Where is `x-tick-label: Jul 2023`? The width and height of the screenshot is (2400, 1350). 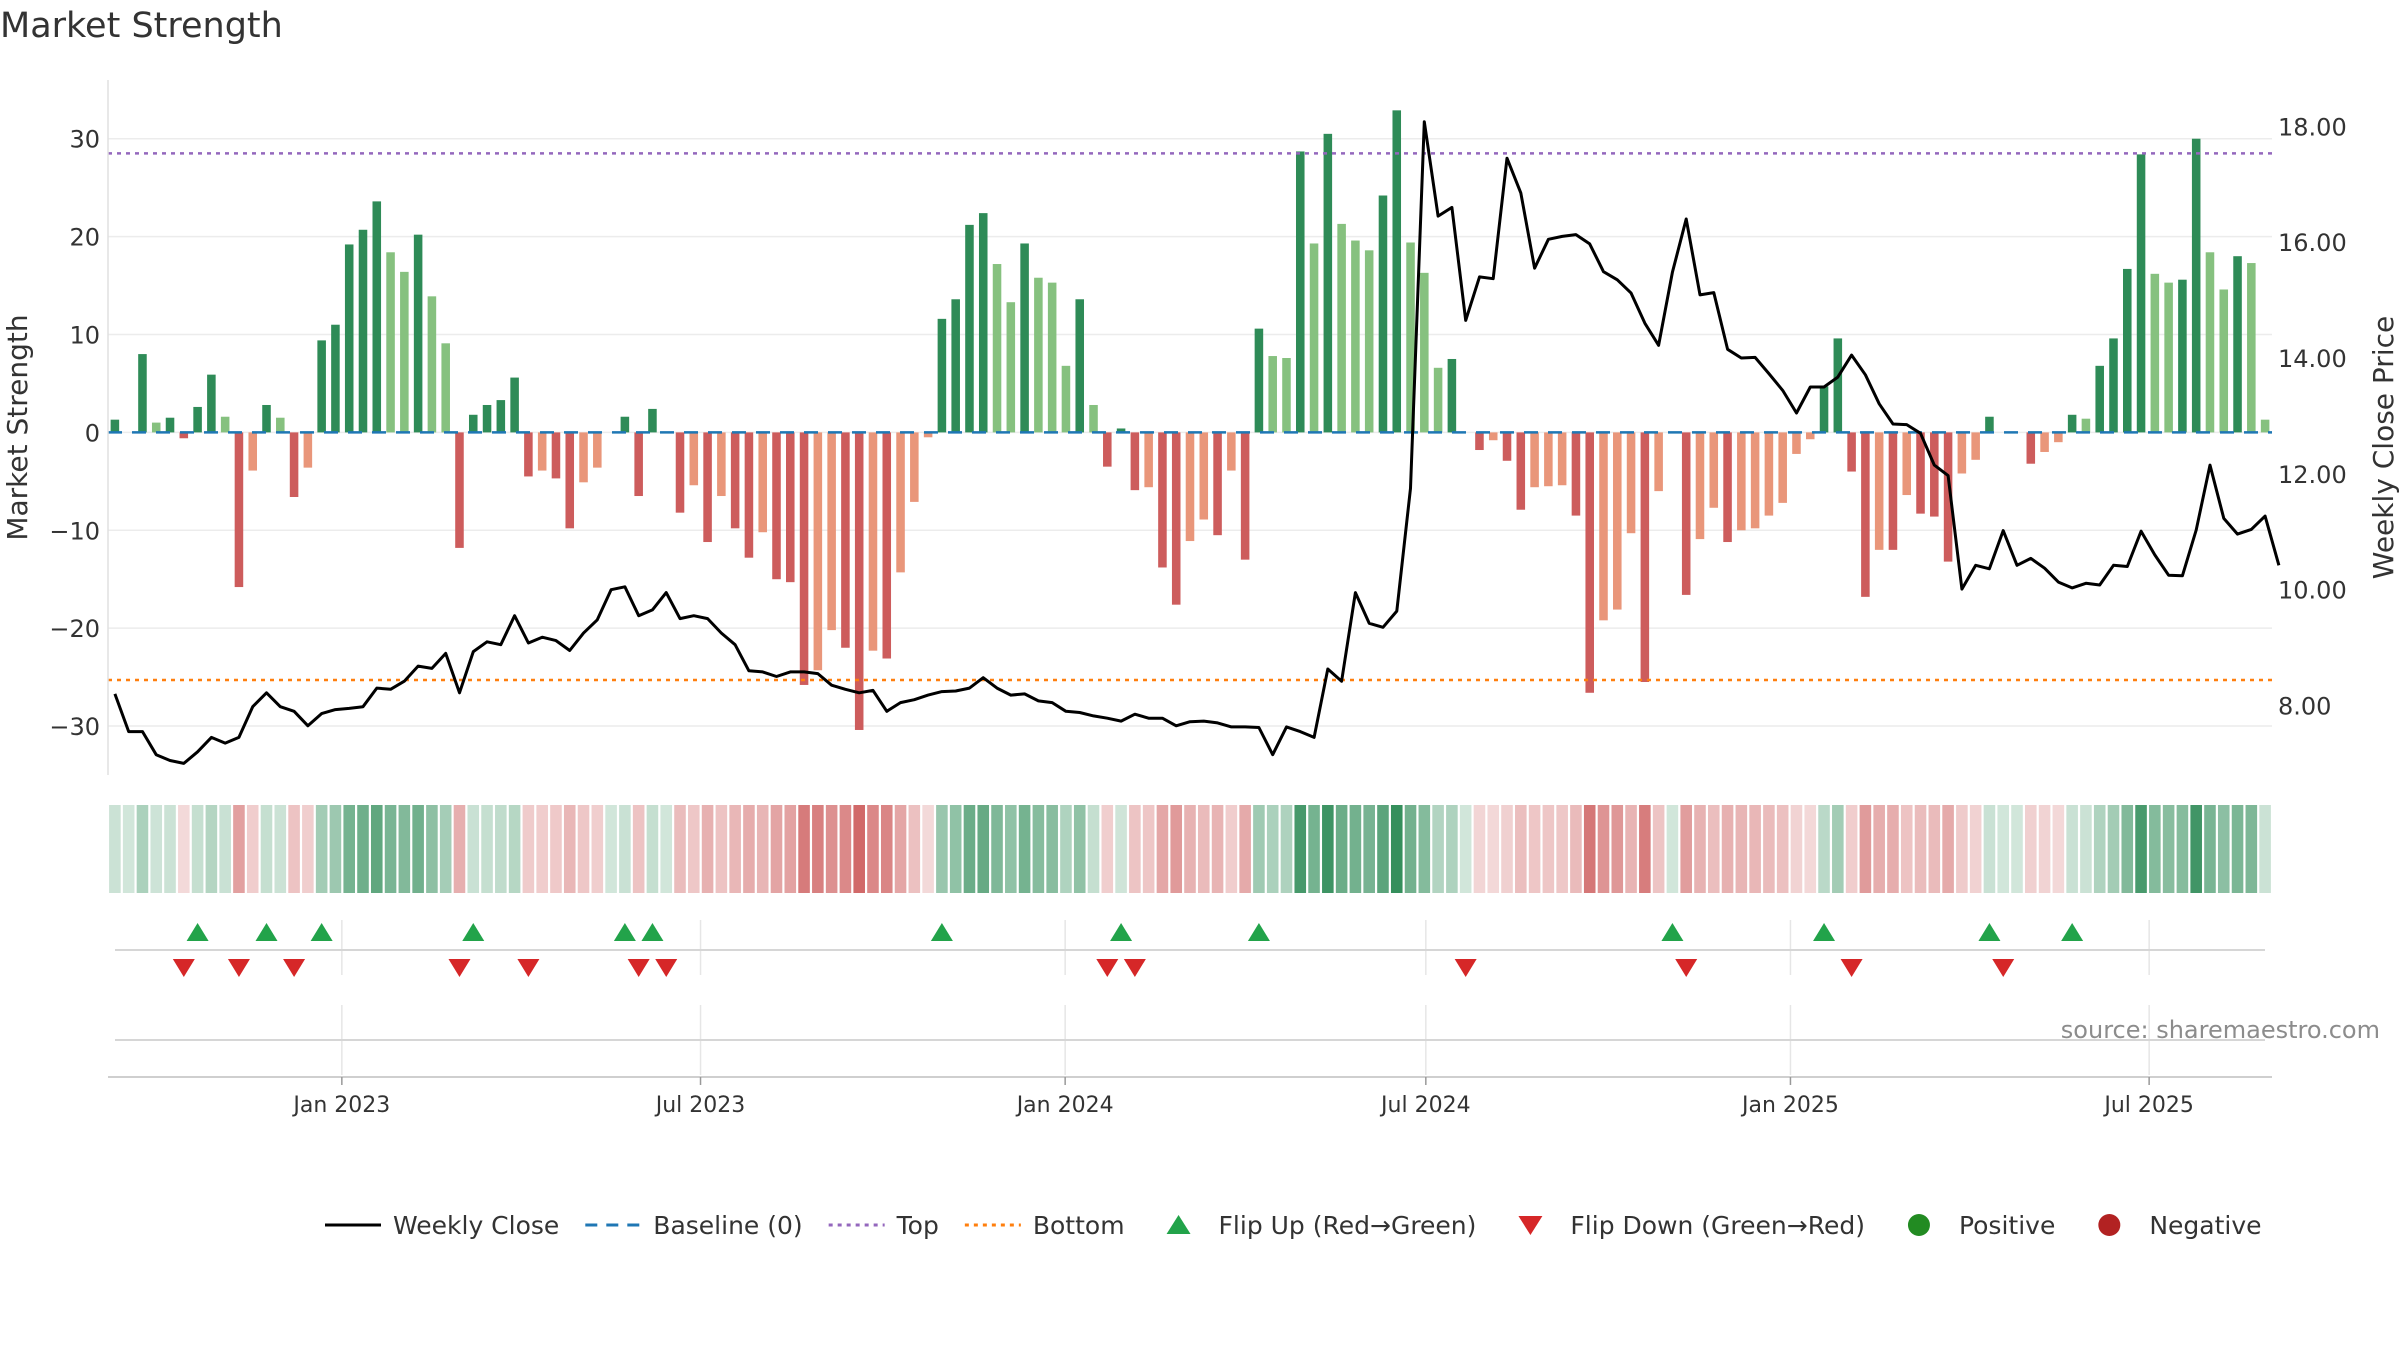 x-tick-label: Jul 2023 is located at coordinates (700, 1105).